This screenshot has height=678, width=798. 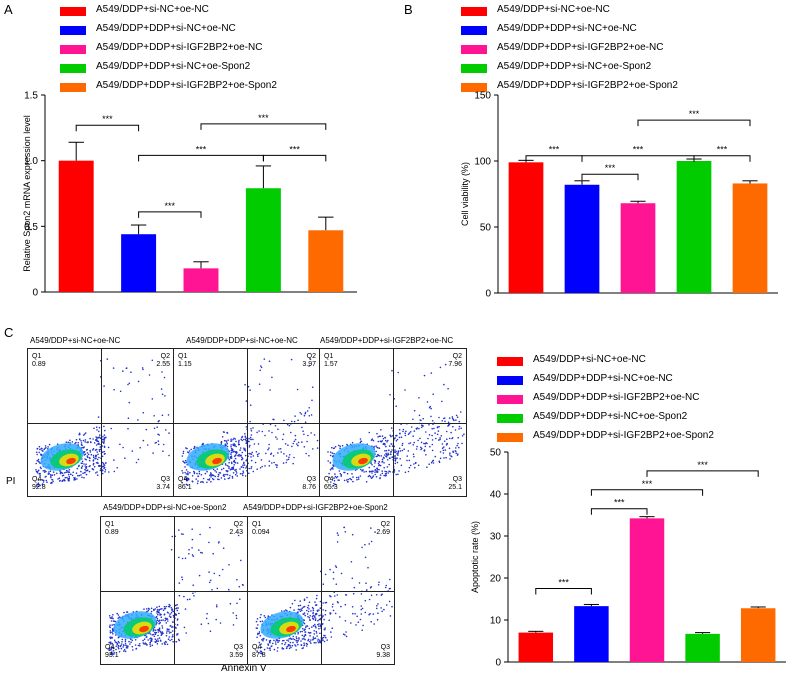 What do you see at coordinates (610, 416) in the screenshot?
I see `legend-label: A549/DDP+DDP+si-NC+oe-Spon2` at bounding box center [610, 416].